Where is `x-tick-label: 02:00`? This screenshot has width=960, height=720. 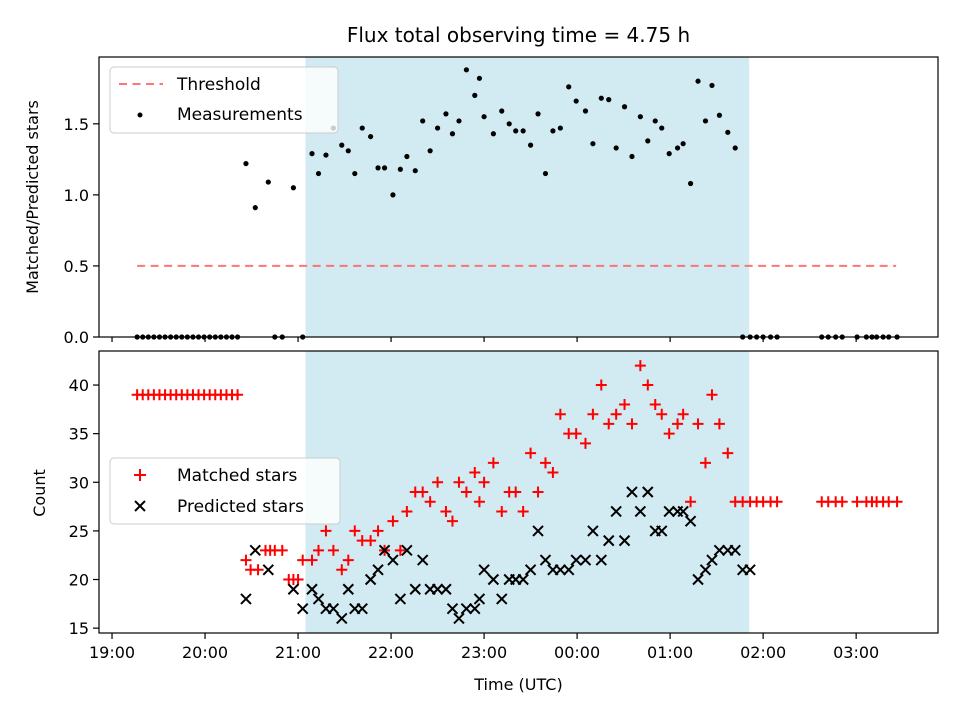
x-tick-label: 02:00 is located at coordinates (763, 652).